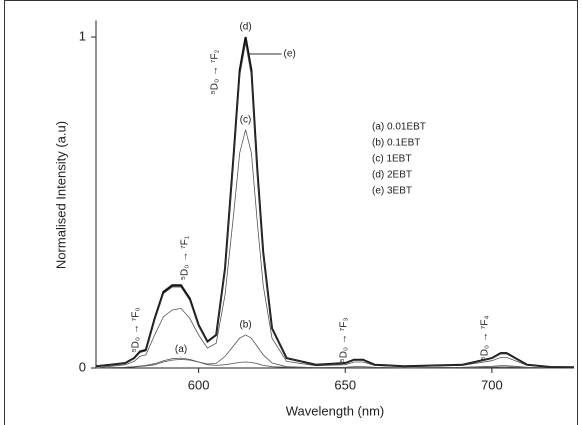 The width and height of the screenshot is (582, 425). I want to click on transition-label: ⁵D₀ → ⁷F₂, so click(215, 72).